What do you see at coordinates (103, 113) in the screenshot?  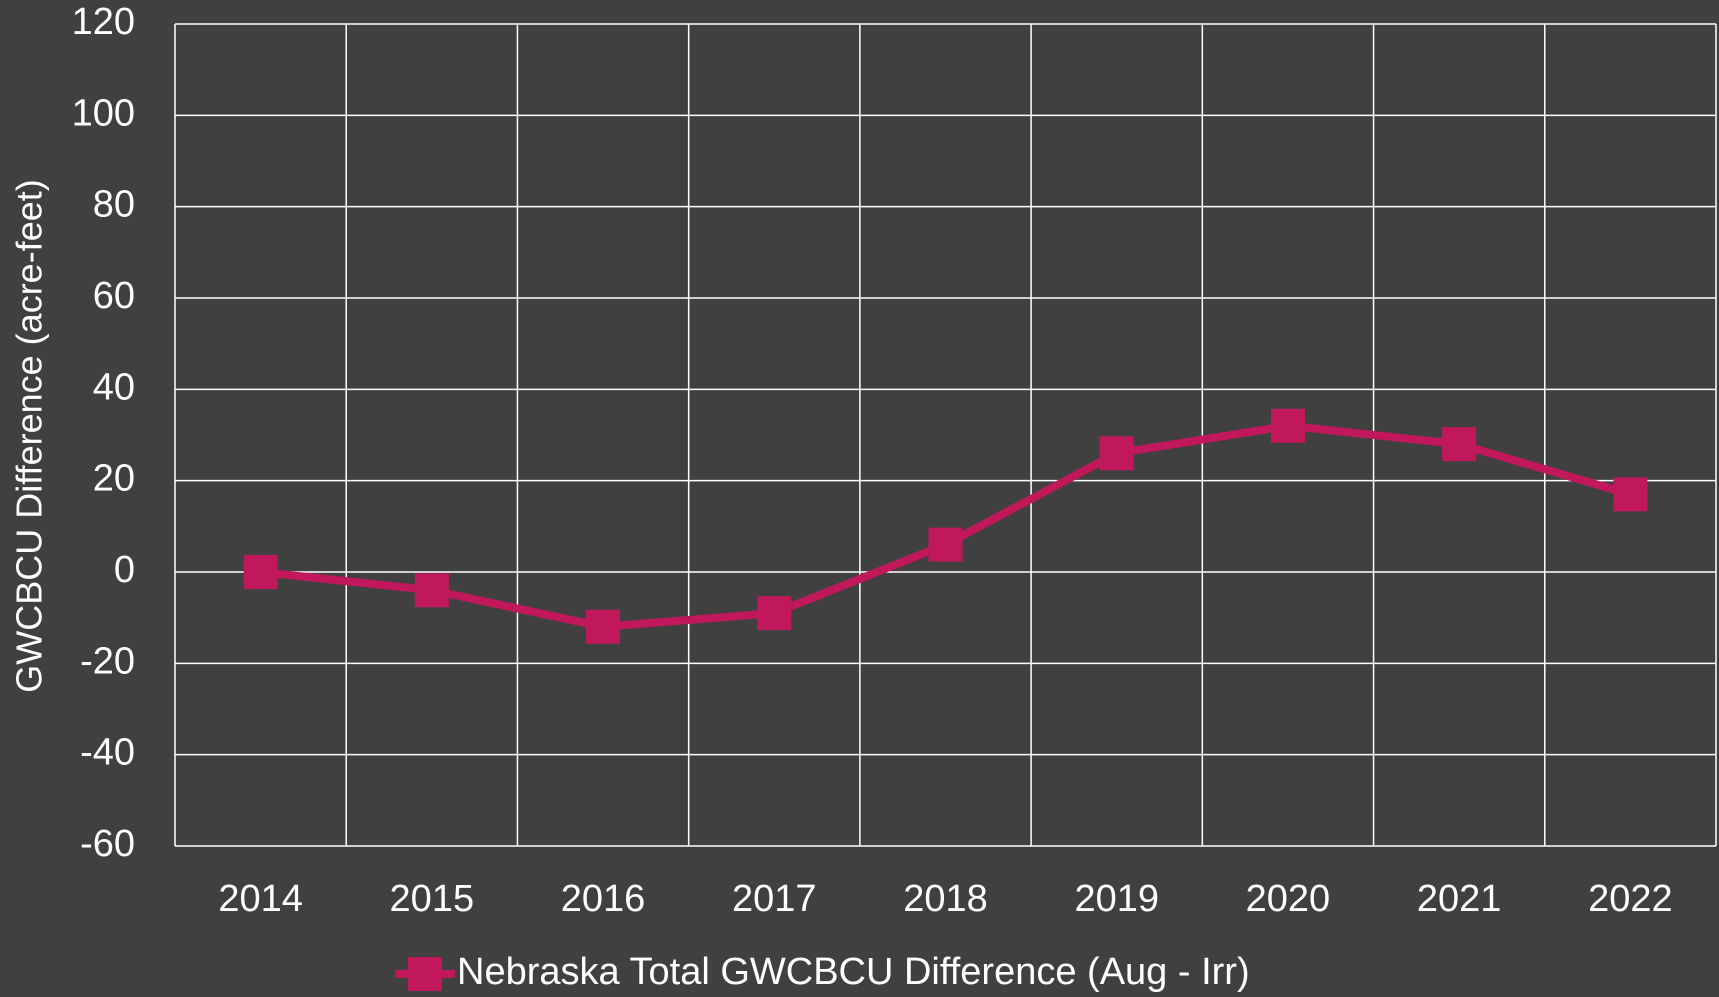 I see `y-tick-label: 100` at bounding box center [103, 113].